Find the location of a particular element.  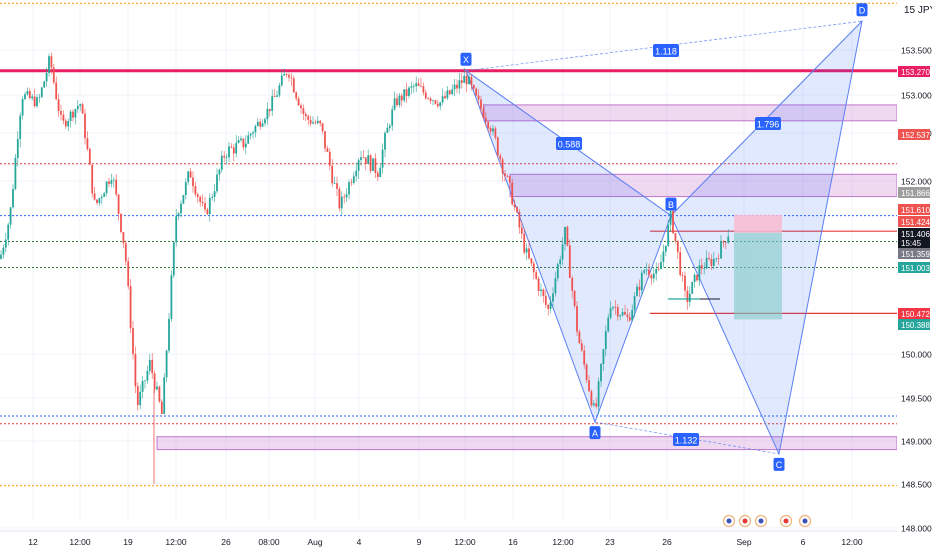

price-badge-label: 151.406 is located at coordinates (915, 234).